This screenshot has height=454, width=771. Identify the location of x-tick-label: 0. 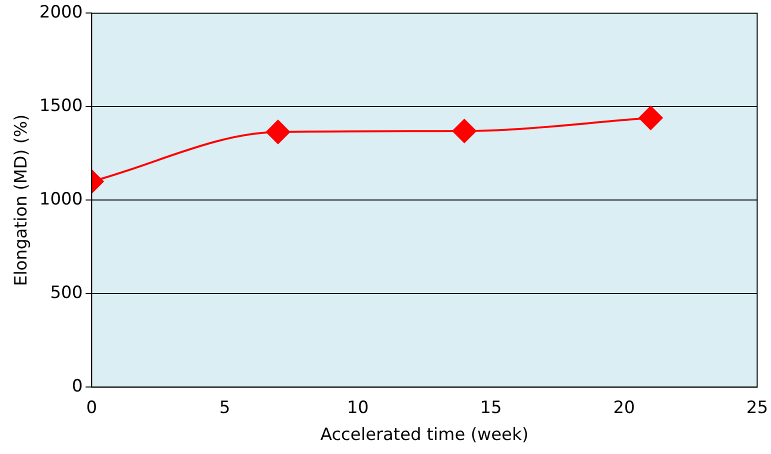
(92, 408).